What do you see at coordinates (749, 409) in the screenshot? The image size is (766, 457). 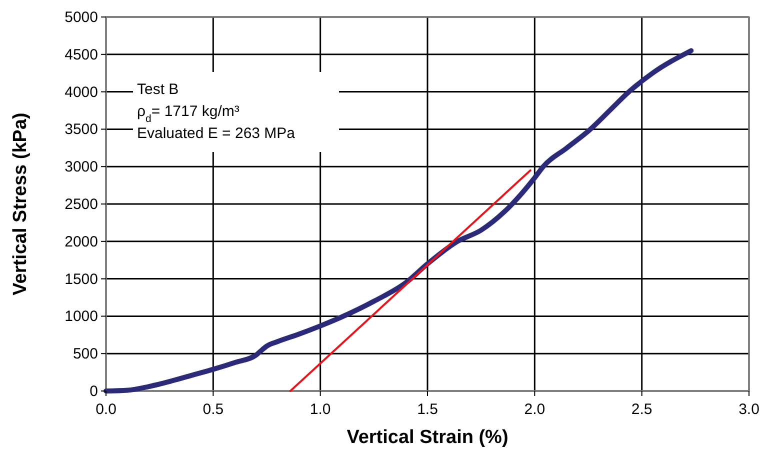 I see `x-tick-label: 3.0` at bounding box center [749, 409].